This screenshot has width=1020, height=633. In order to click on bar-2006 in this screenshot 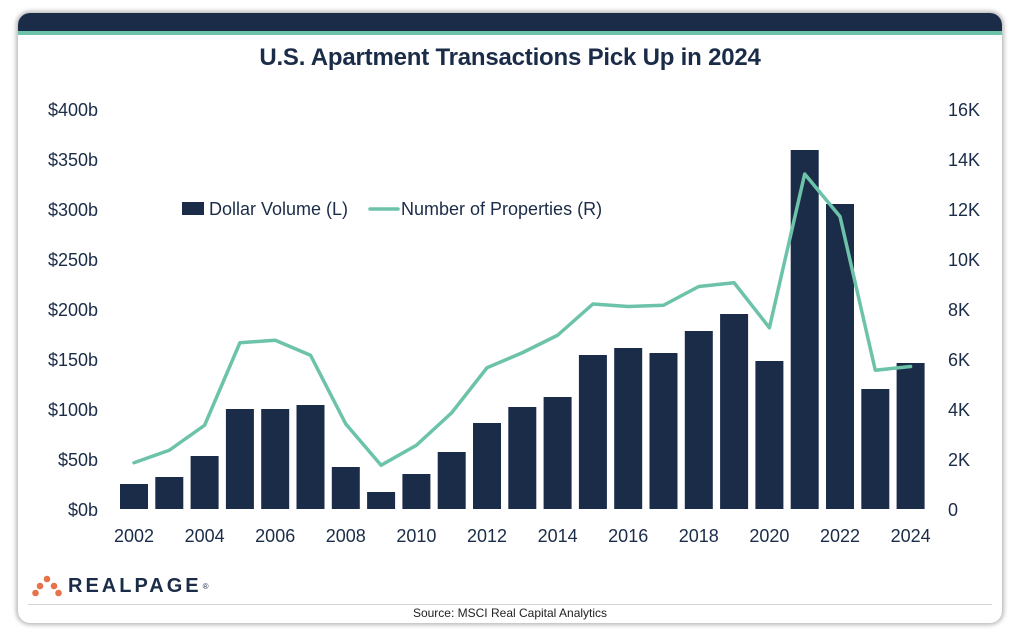, I will do `click(275, 459)`.